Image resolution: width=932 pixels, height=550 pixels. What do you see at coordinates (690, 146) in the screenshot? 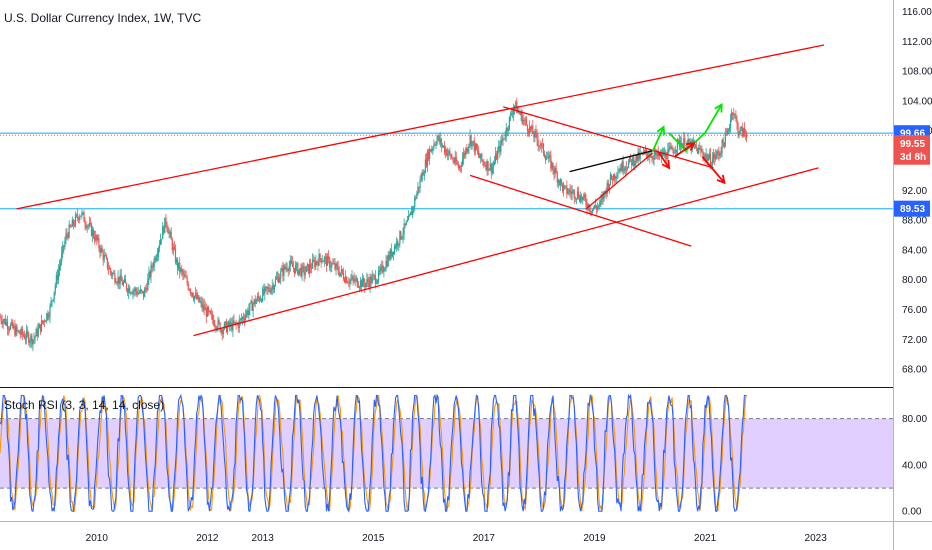
I see `arrow-head` at bounding box center [690, 146].